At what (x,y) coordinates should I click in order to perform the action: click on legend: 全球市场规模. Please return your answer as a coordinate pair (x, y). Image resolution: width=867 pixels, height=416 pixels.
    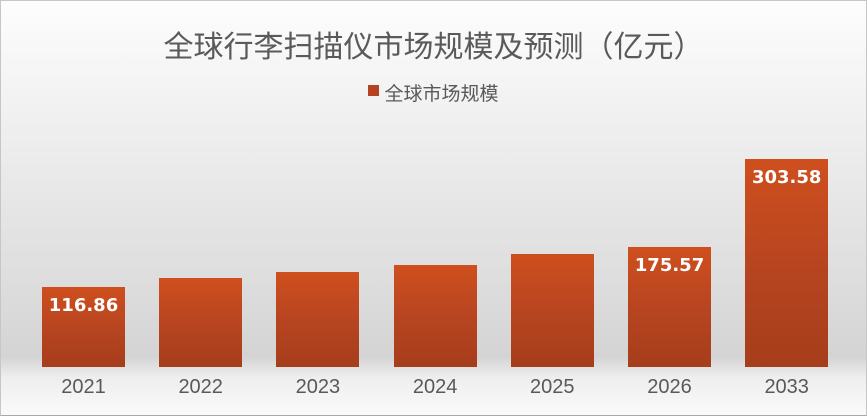
    Looking at the image, I should click on (433, 92).